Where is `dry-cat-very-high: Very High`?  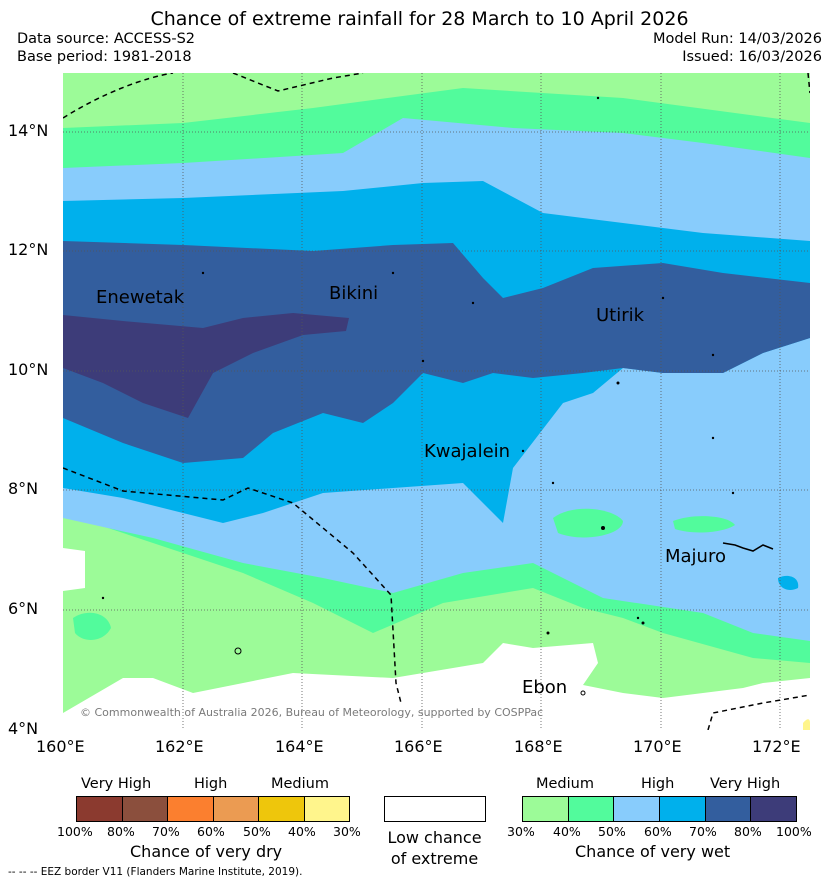 dry-cat-very-high: Very High is located at coordinates (116, 784).